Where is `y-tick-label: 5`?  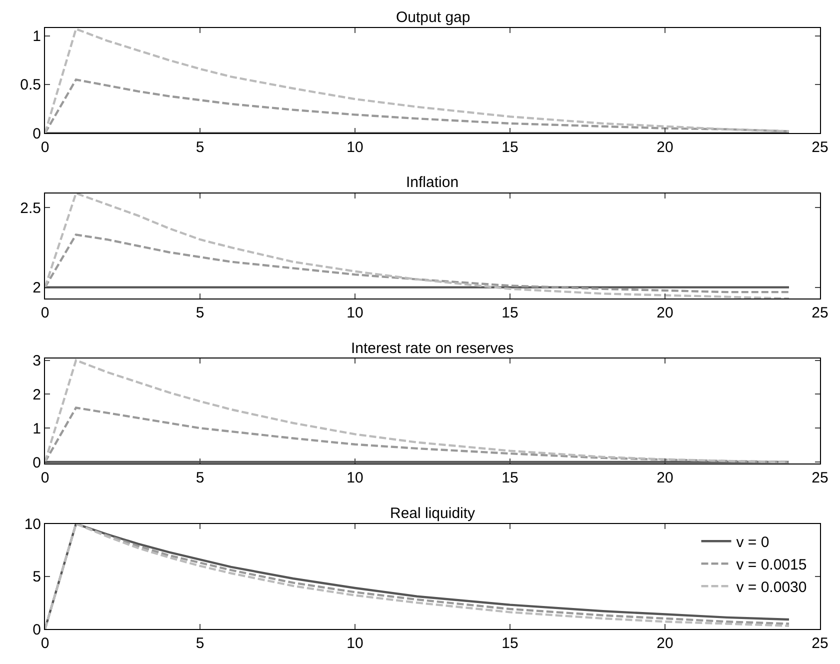 y-tick-label: 5 is located at coordinates (36, 577).